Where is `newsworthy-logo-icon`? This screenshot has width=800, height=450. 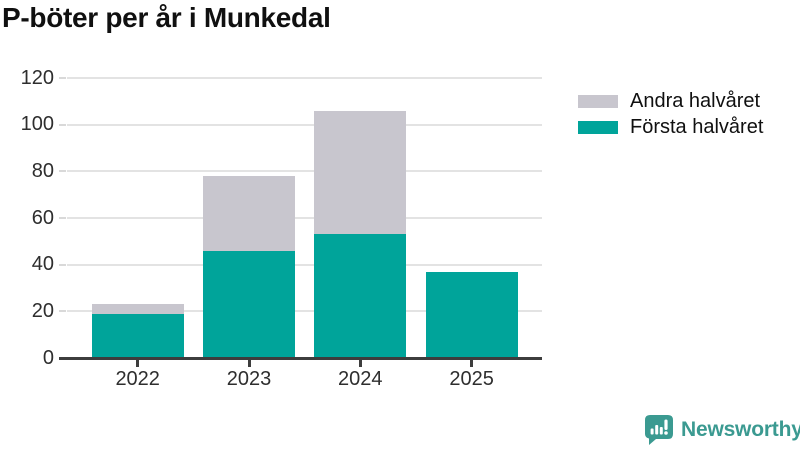 newsworthy-logo-icon is located at coordinates (659, 430).